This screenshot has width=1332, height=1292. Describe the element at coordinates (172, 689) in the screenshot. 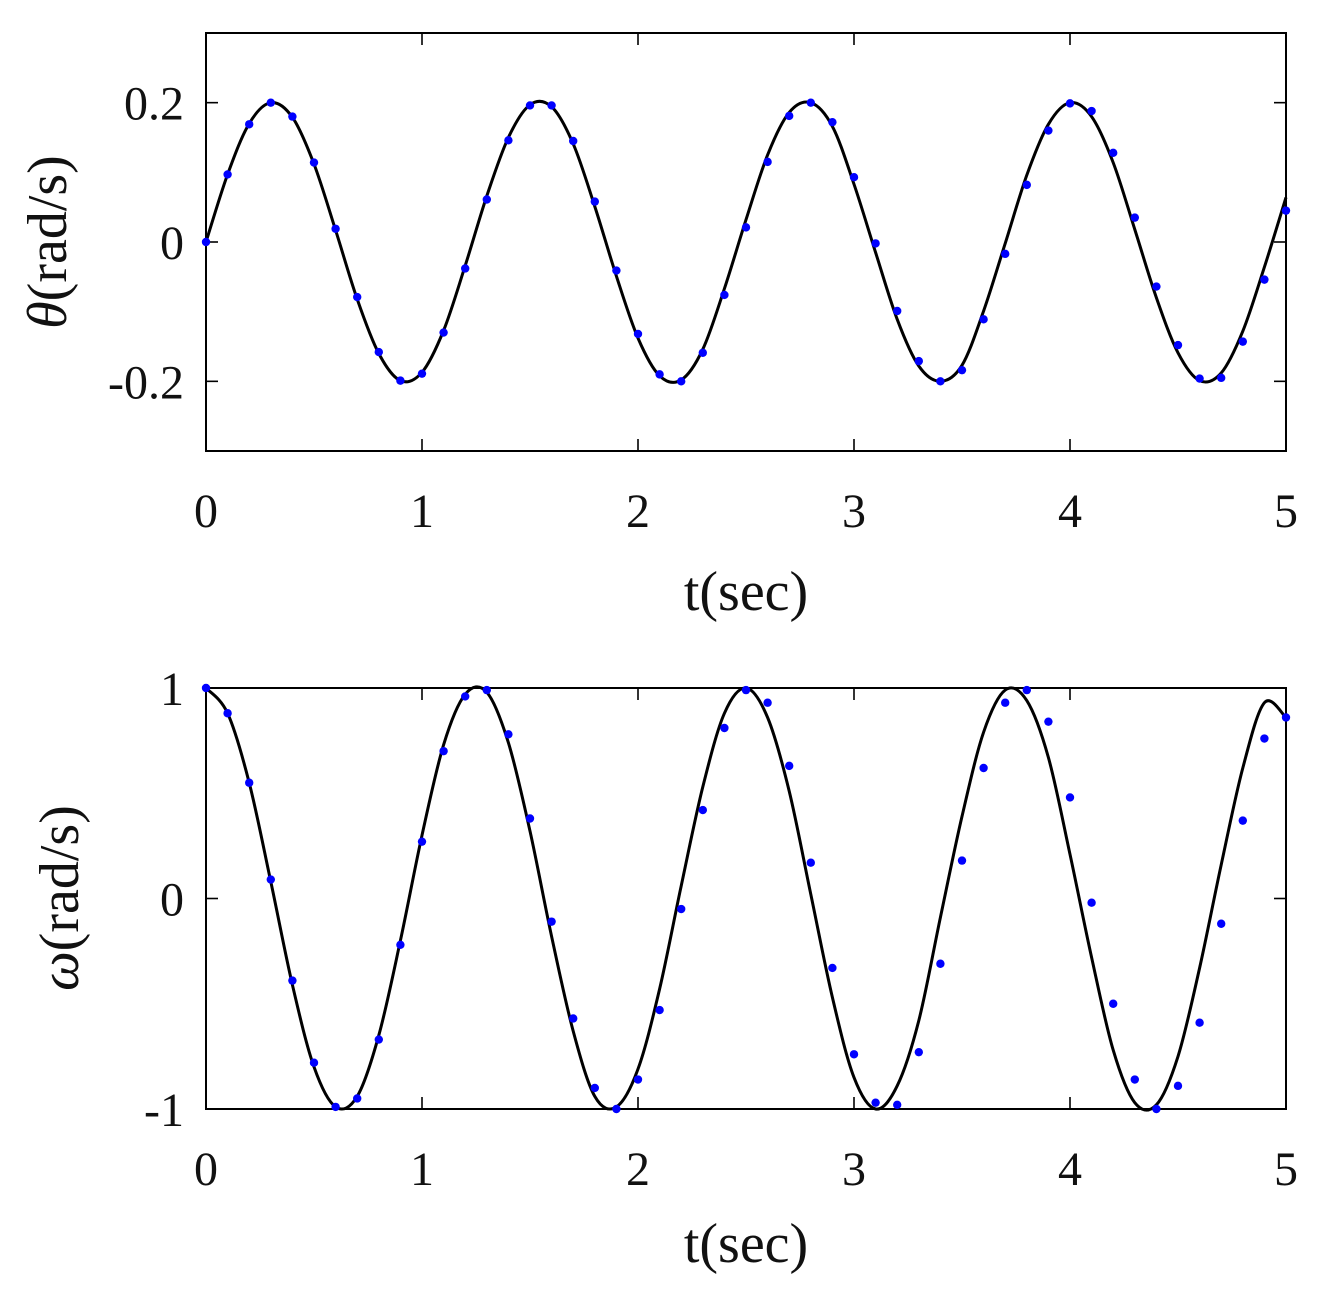

I see `y-tick-label: 1` at that location.